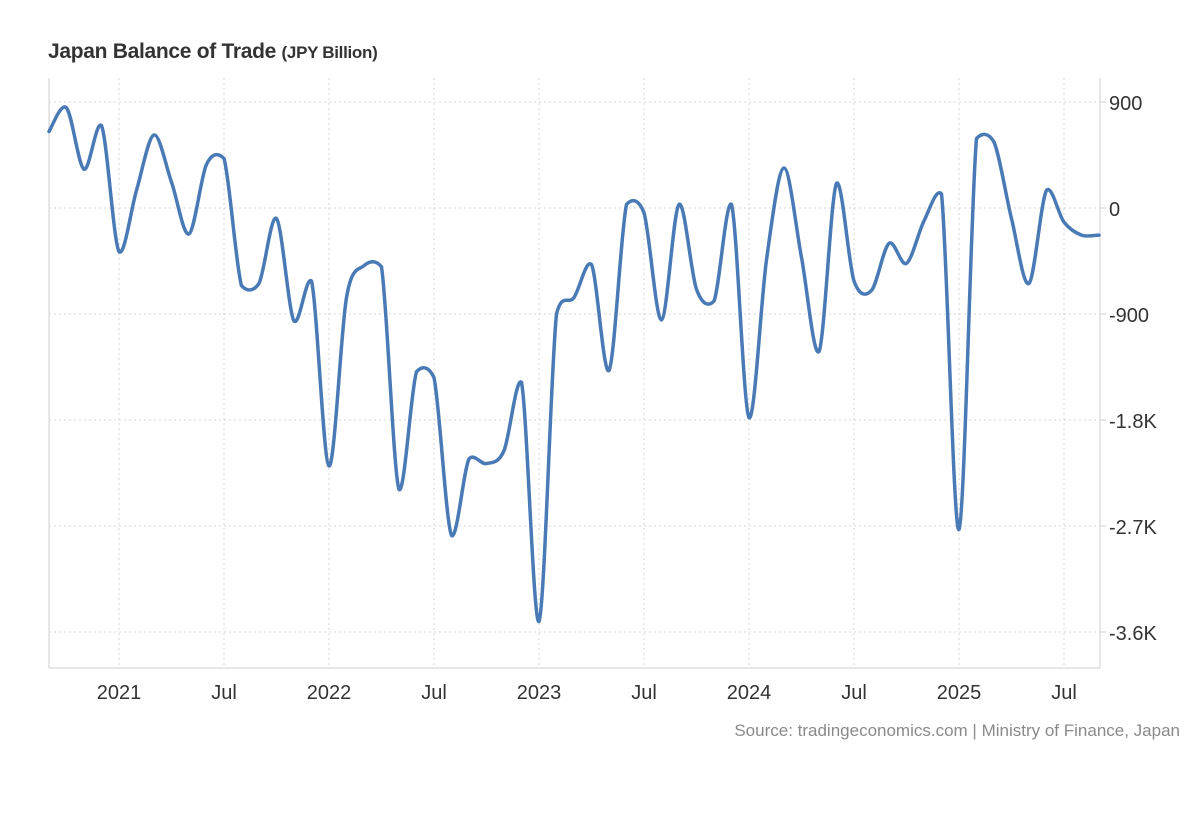 The width and height of the screenshot is (1200, 820). What do you see at coordinates (1133, 422) in the screenshot?
I see `y-tick-label: -1.8K` at bounding box center [1133, 422].